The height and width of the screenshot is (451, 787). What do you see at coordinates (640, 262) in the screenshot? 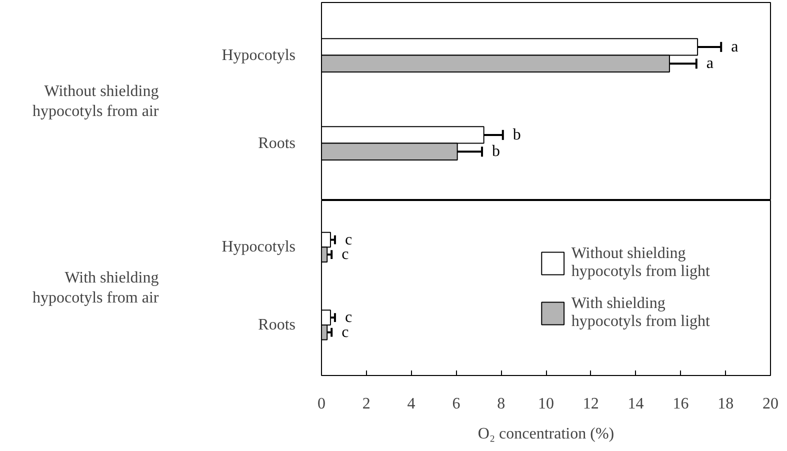
I see `legend-label: Without shielding hypocotyls from light` at bounding box center [640, 262].